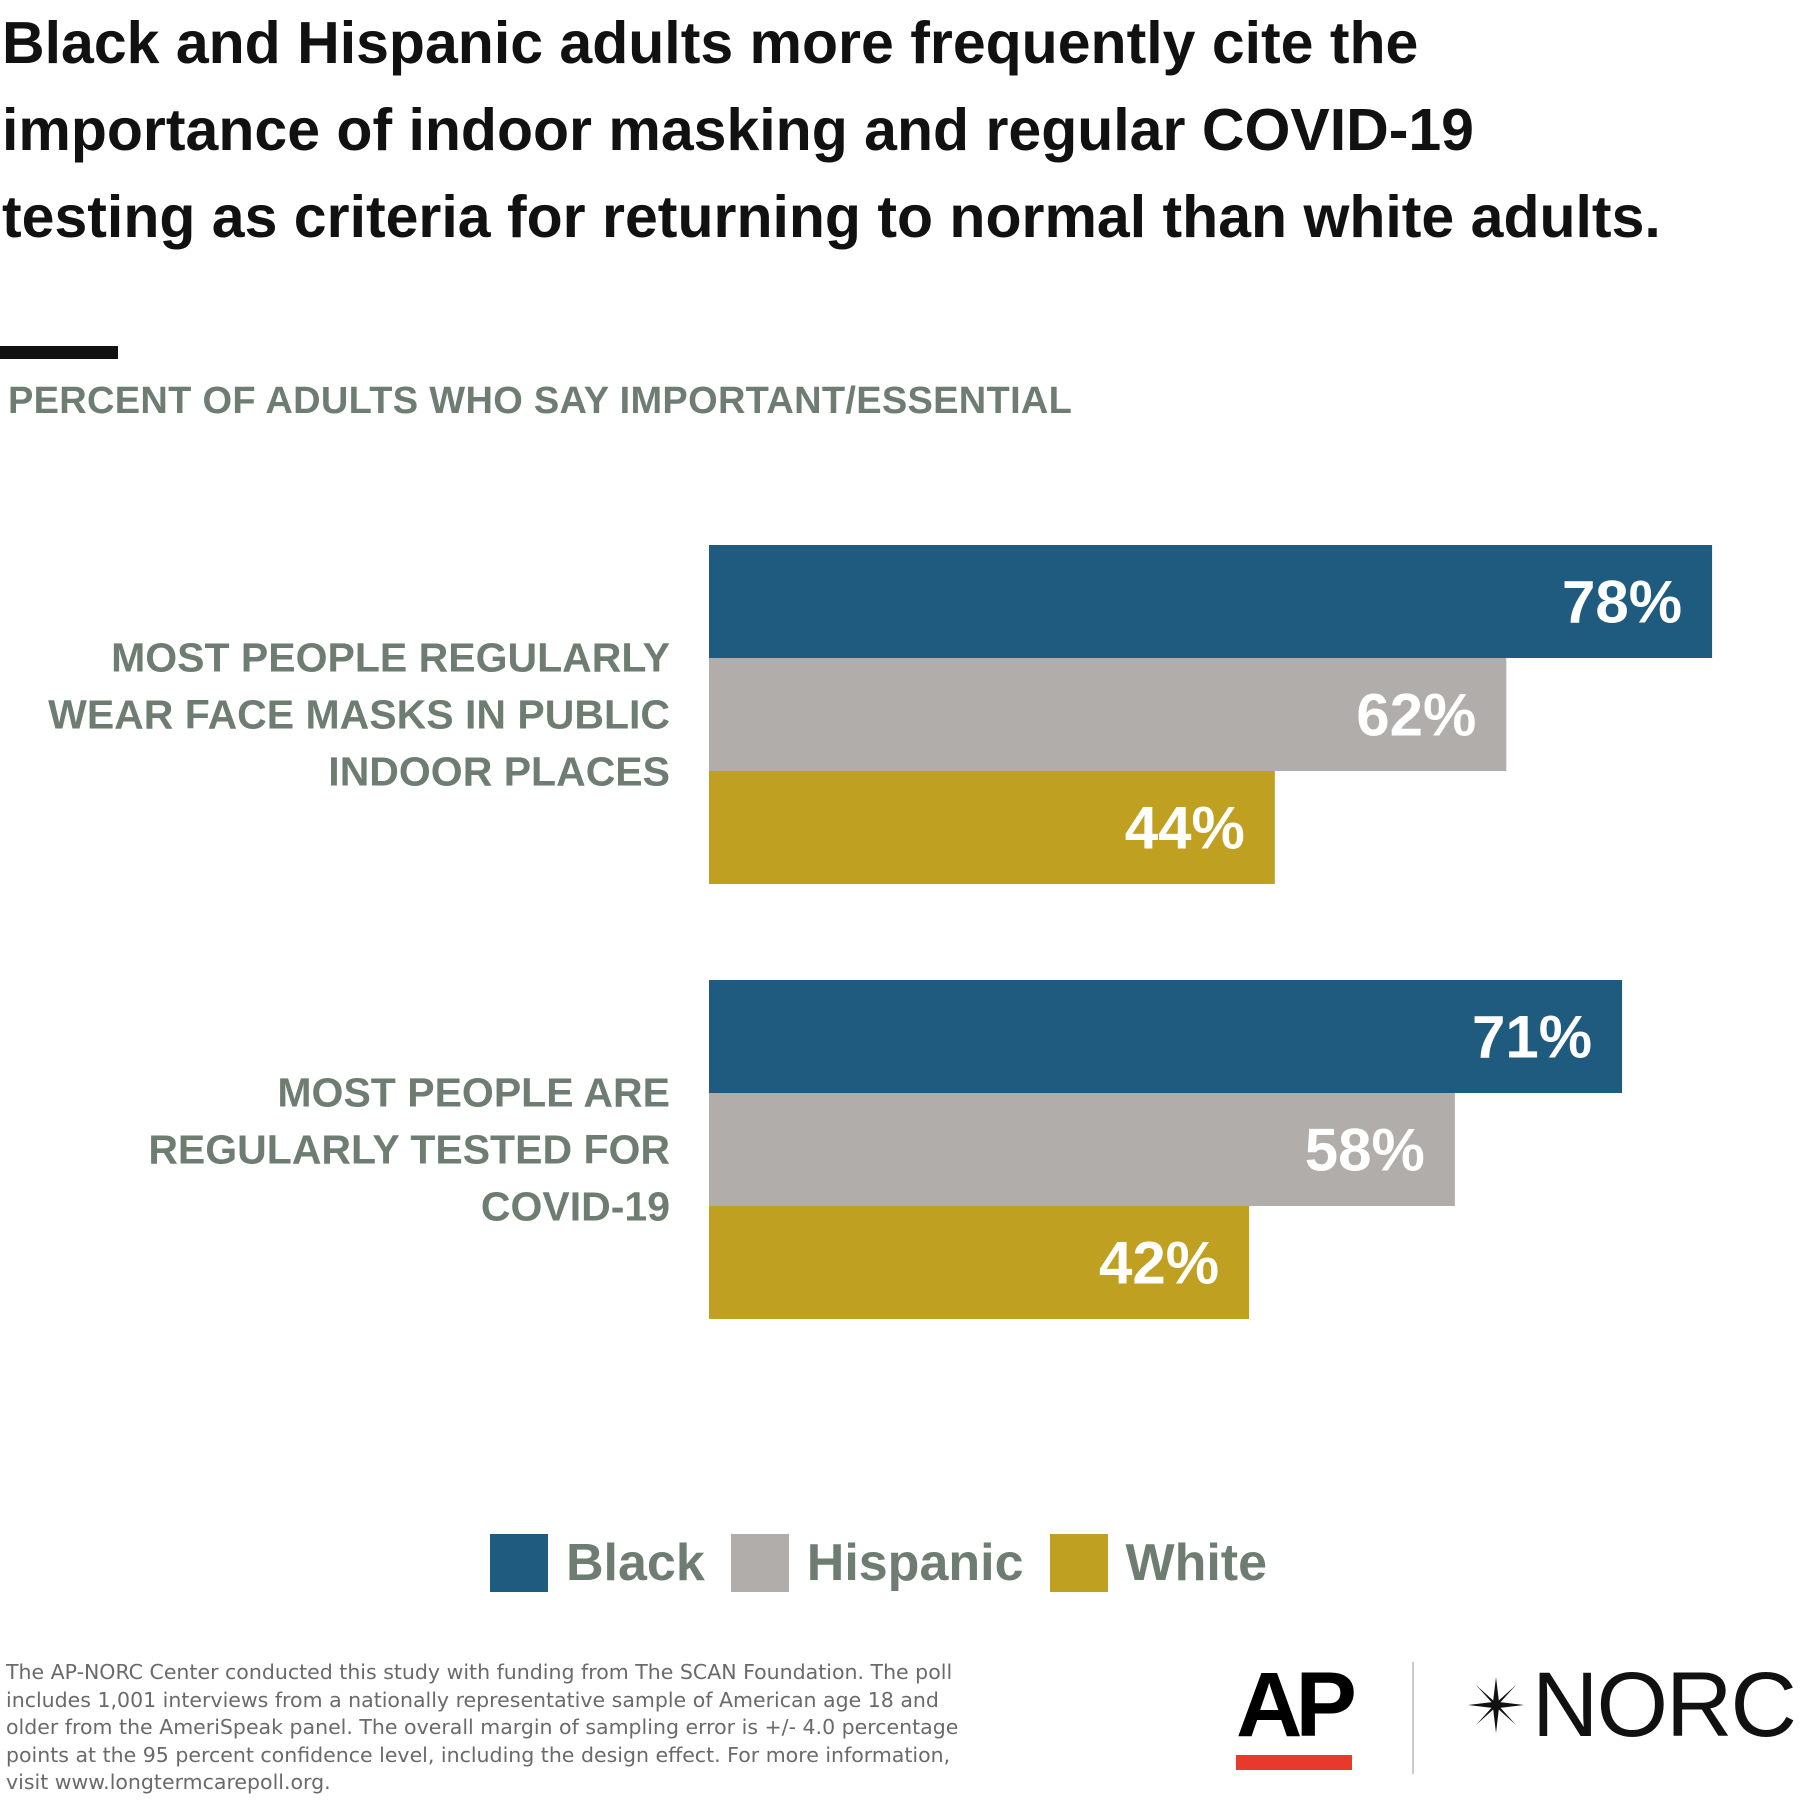 The width and height of the screenshot is (1806, 1812). What do you see at coordinates (635, 1563) in the screenshot?
I see `legend-label-black: Black` at bounding box center [635, 1563].